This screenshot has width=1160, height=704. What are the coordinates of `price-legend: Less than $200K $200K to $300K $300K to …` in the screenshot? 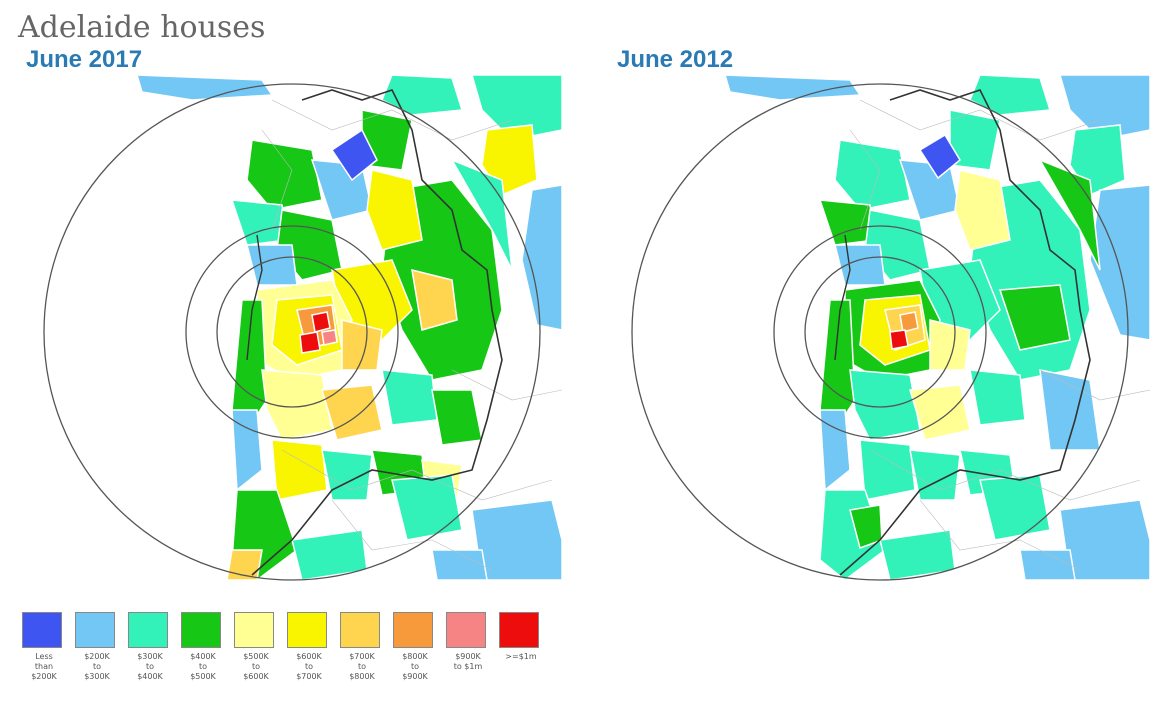 It's located at (287, 656).